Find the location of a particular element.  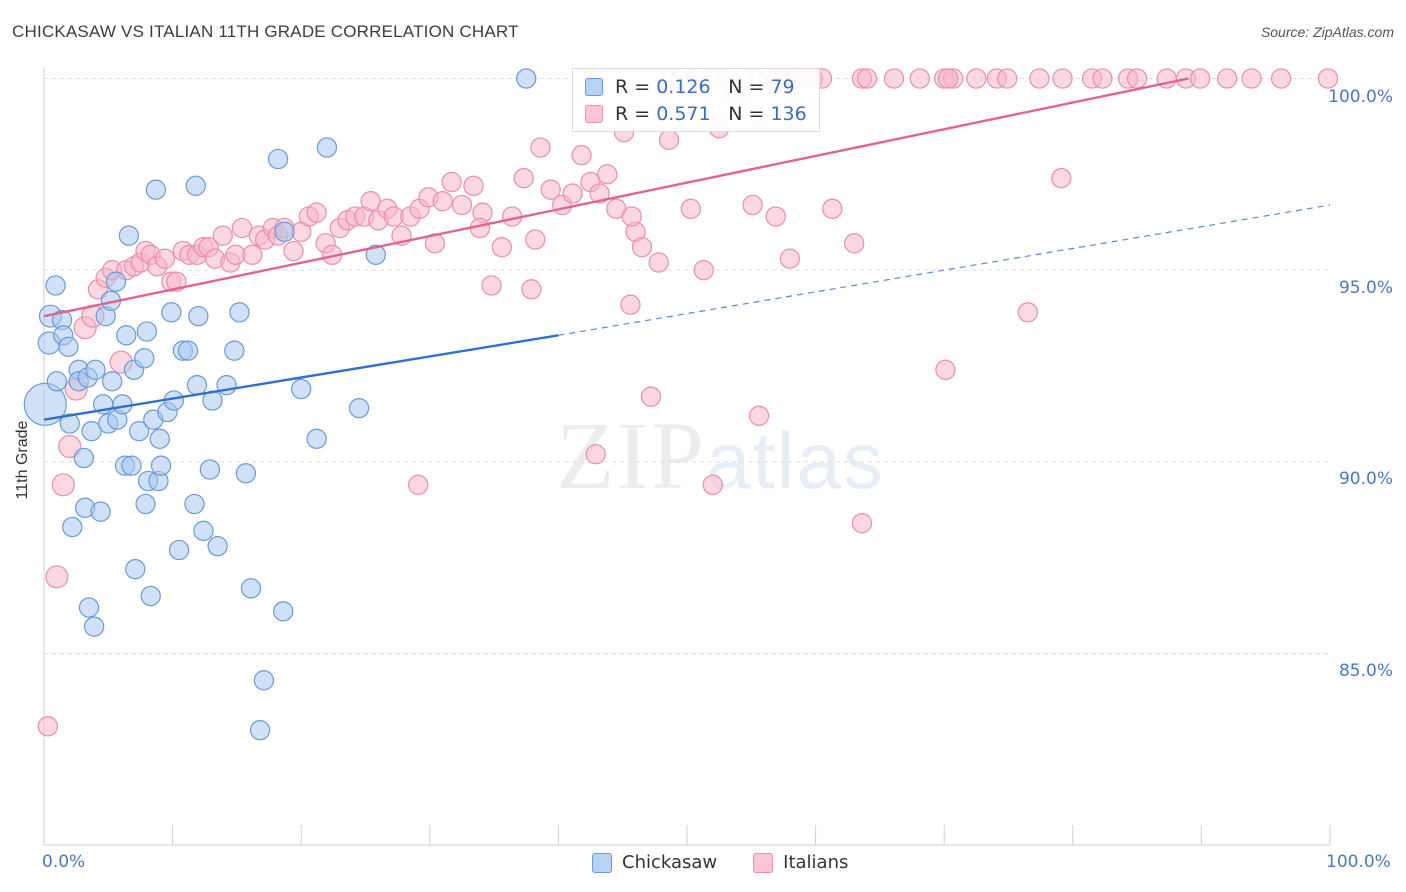

y-tick-label-85: 85.0% is located at coordinates (1365, 671).